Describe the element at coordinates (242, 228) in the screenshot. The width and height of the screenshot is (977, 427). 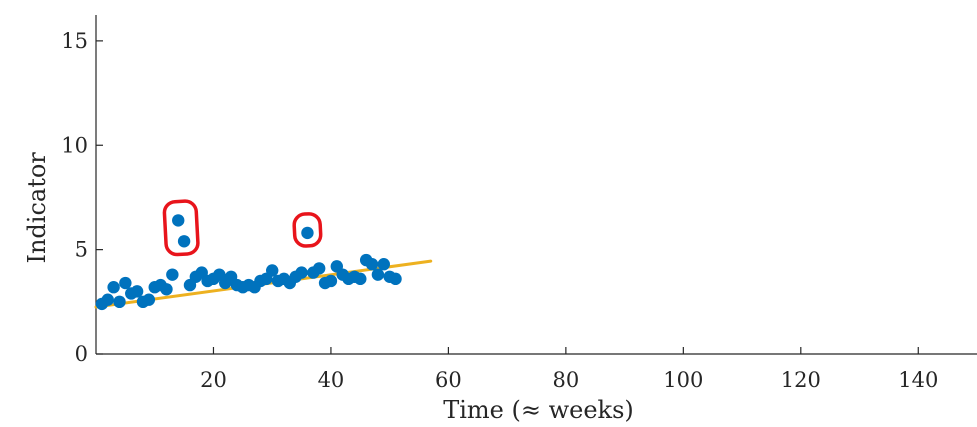
I see `outlier-annotations` at that location.